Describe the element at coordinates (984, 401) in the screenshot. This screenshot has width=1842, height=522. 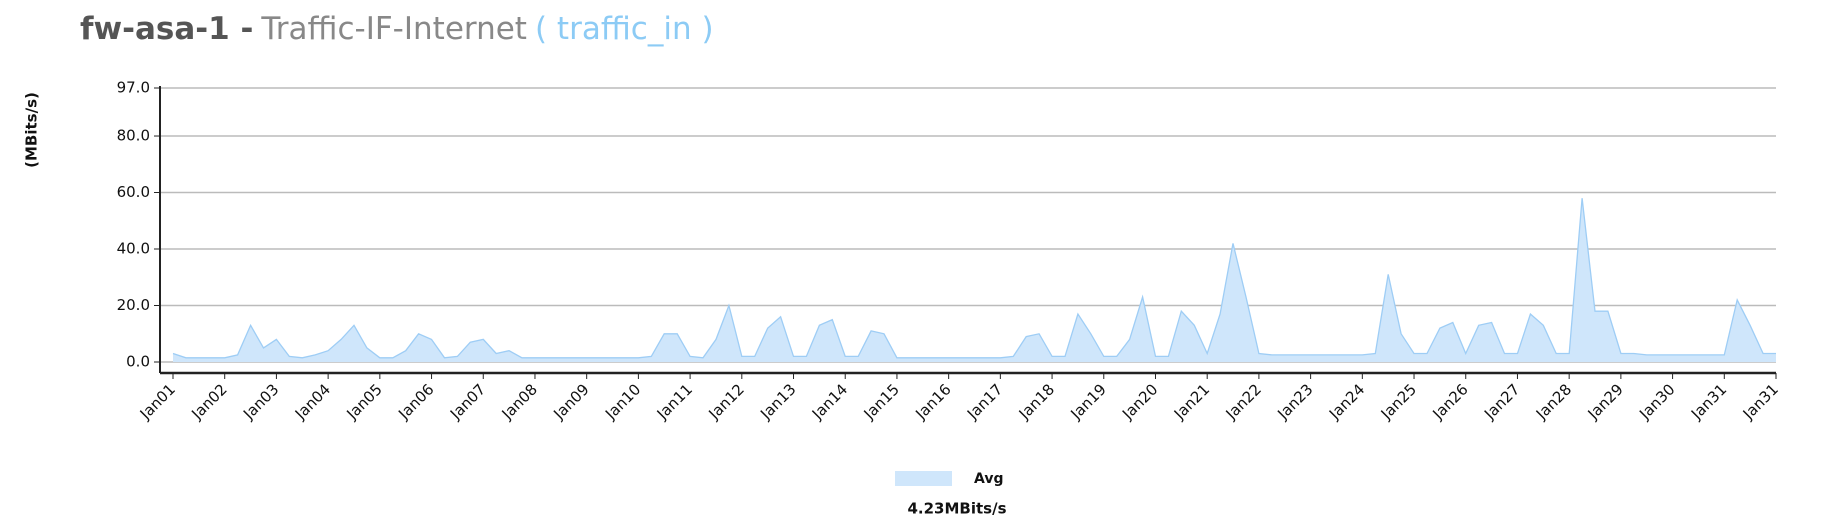
I see `x-tick-label: Jan17` at that location.